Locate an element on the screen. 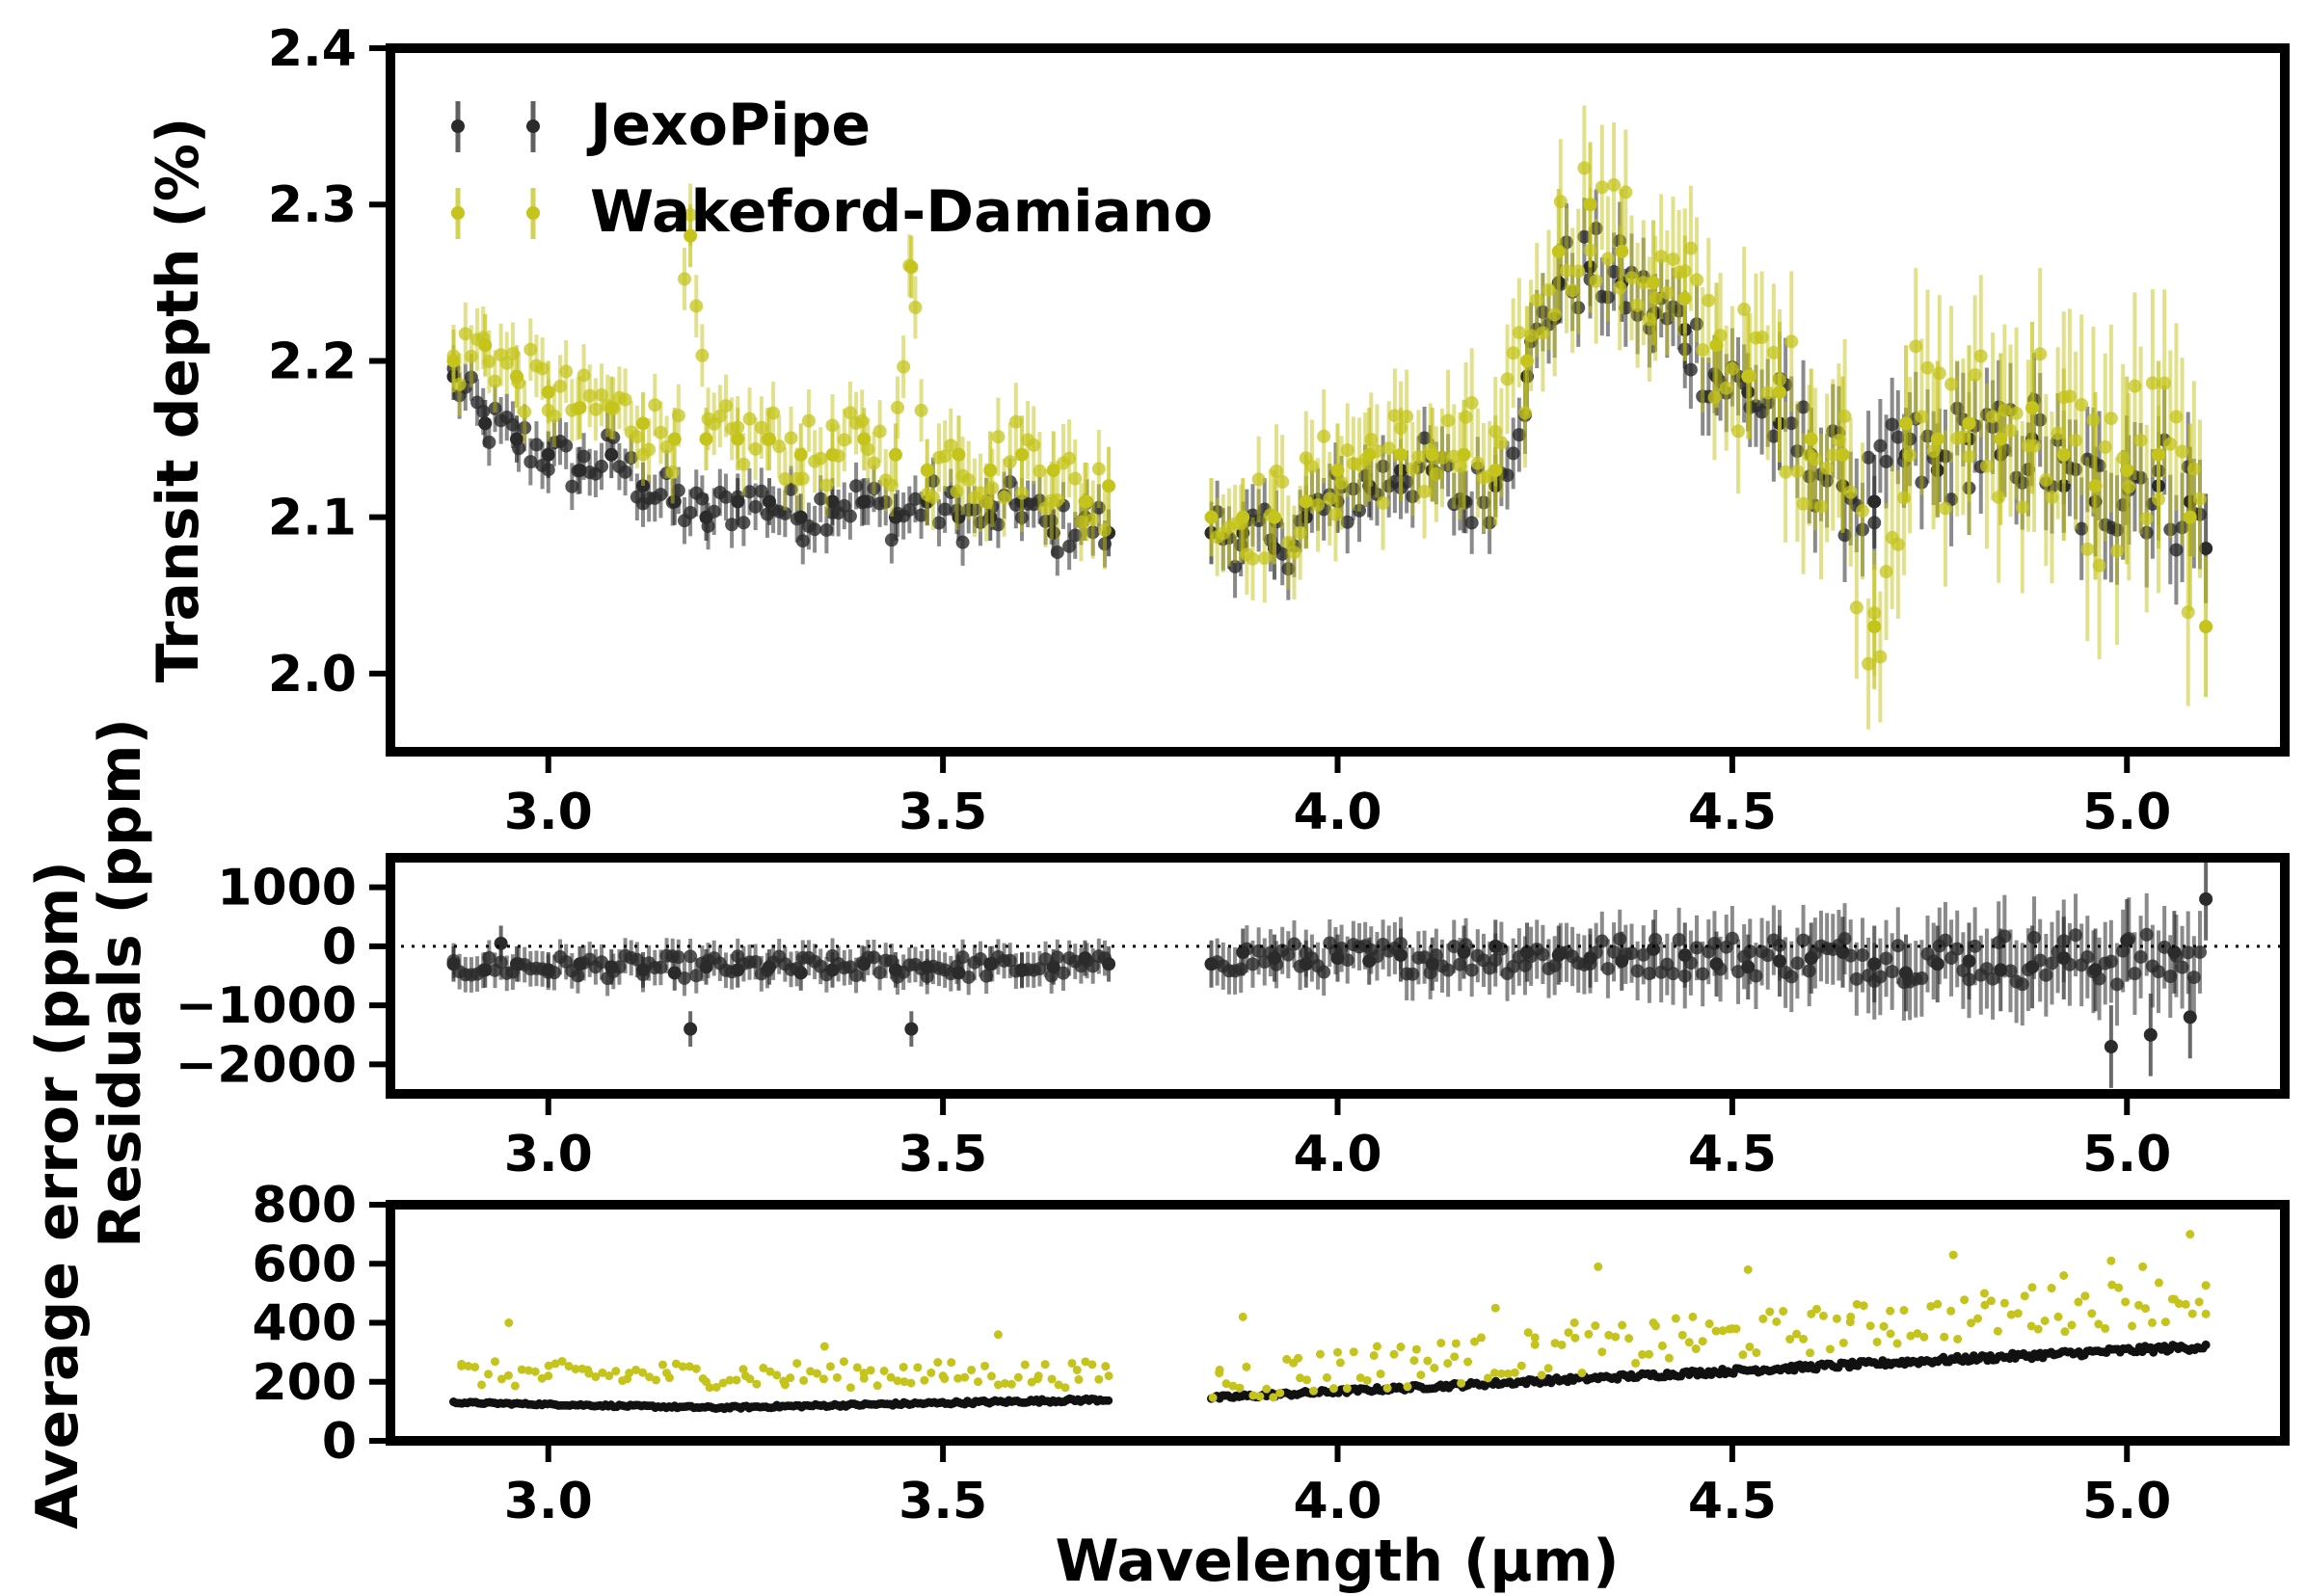  middle-axes-frame is located at coordinates (1338, 976).